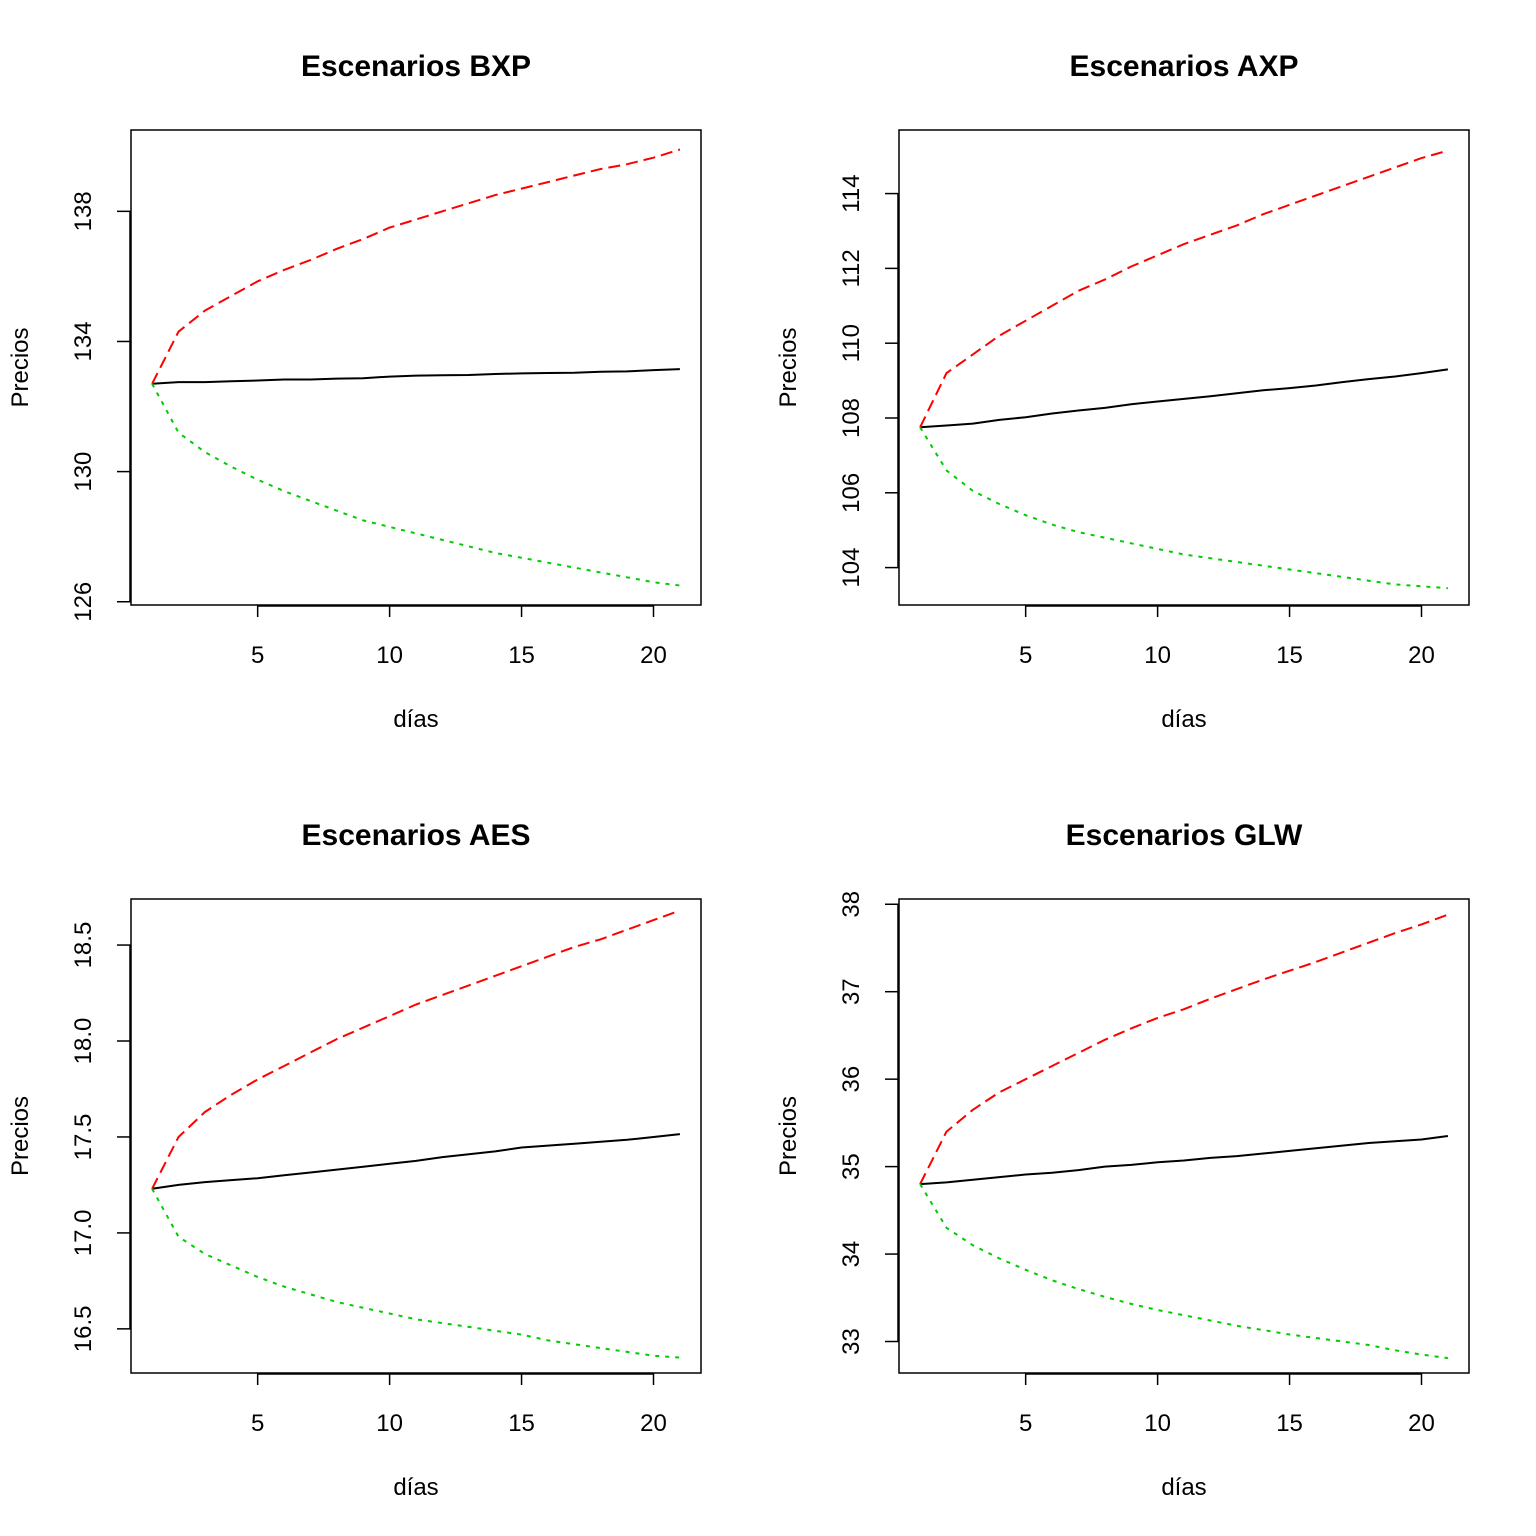  Describe the element at coordinates (83, 1233) in the screenshot. I see `y-tick-label: 17.0` at that location.